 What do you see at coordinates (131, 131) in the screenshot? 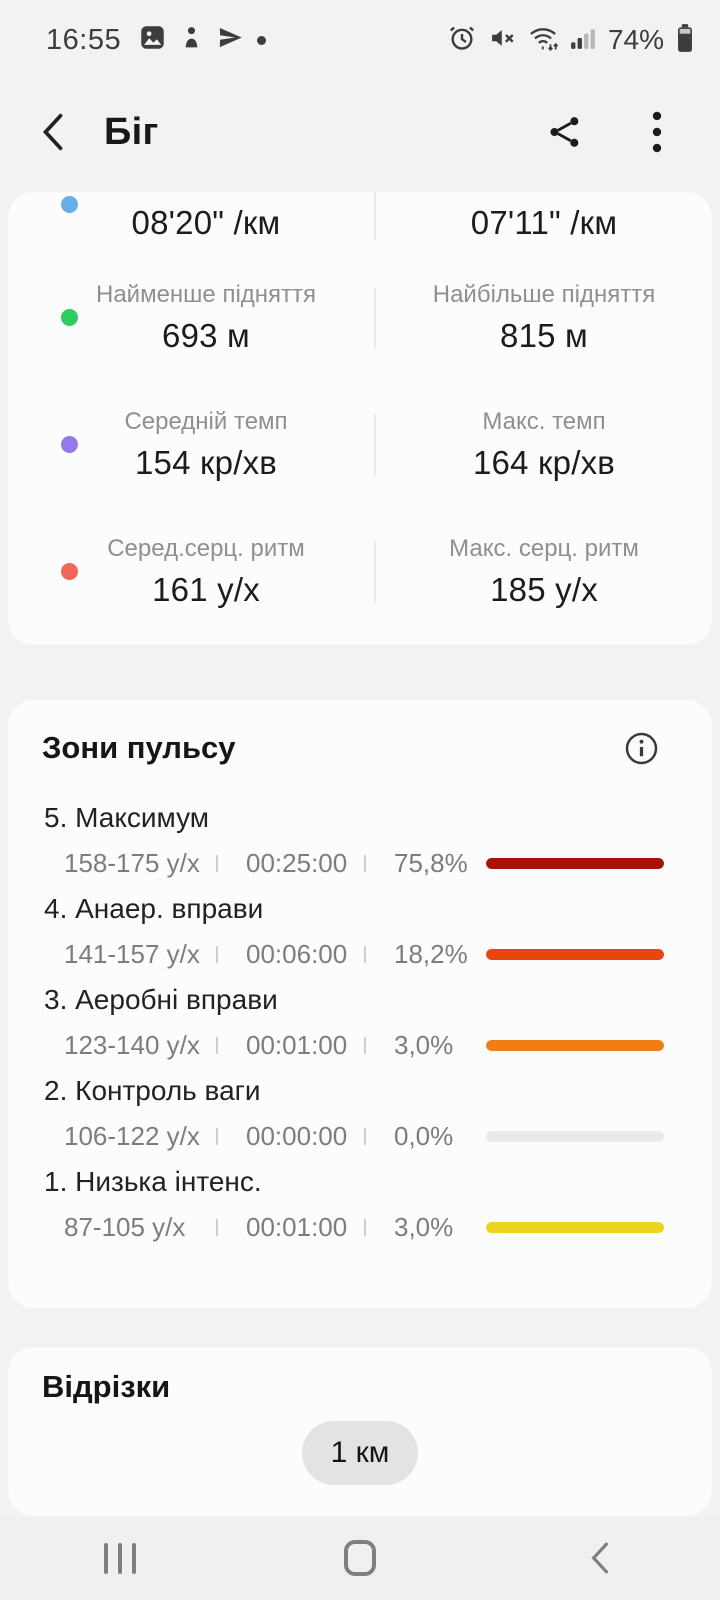
I see `page-title: Біг` at bounding box center [131, 131].